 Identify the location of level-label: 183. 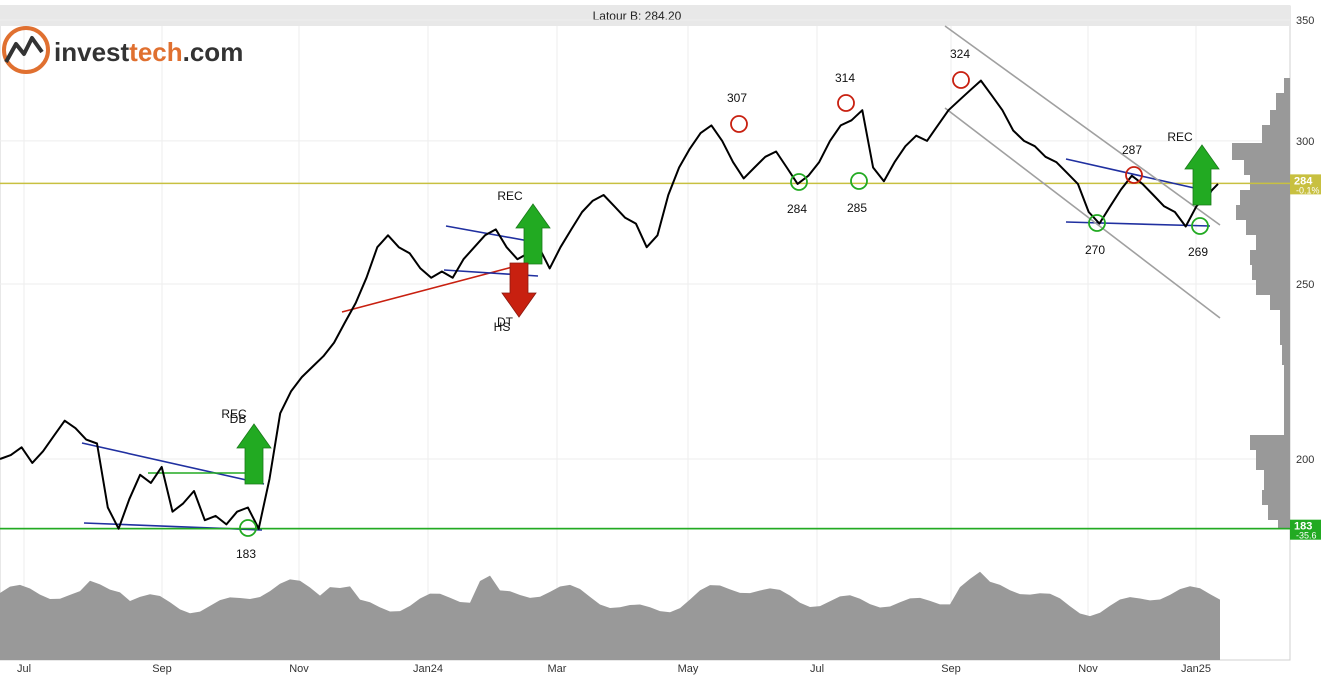
(1303, 527).